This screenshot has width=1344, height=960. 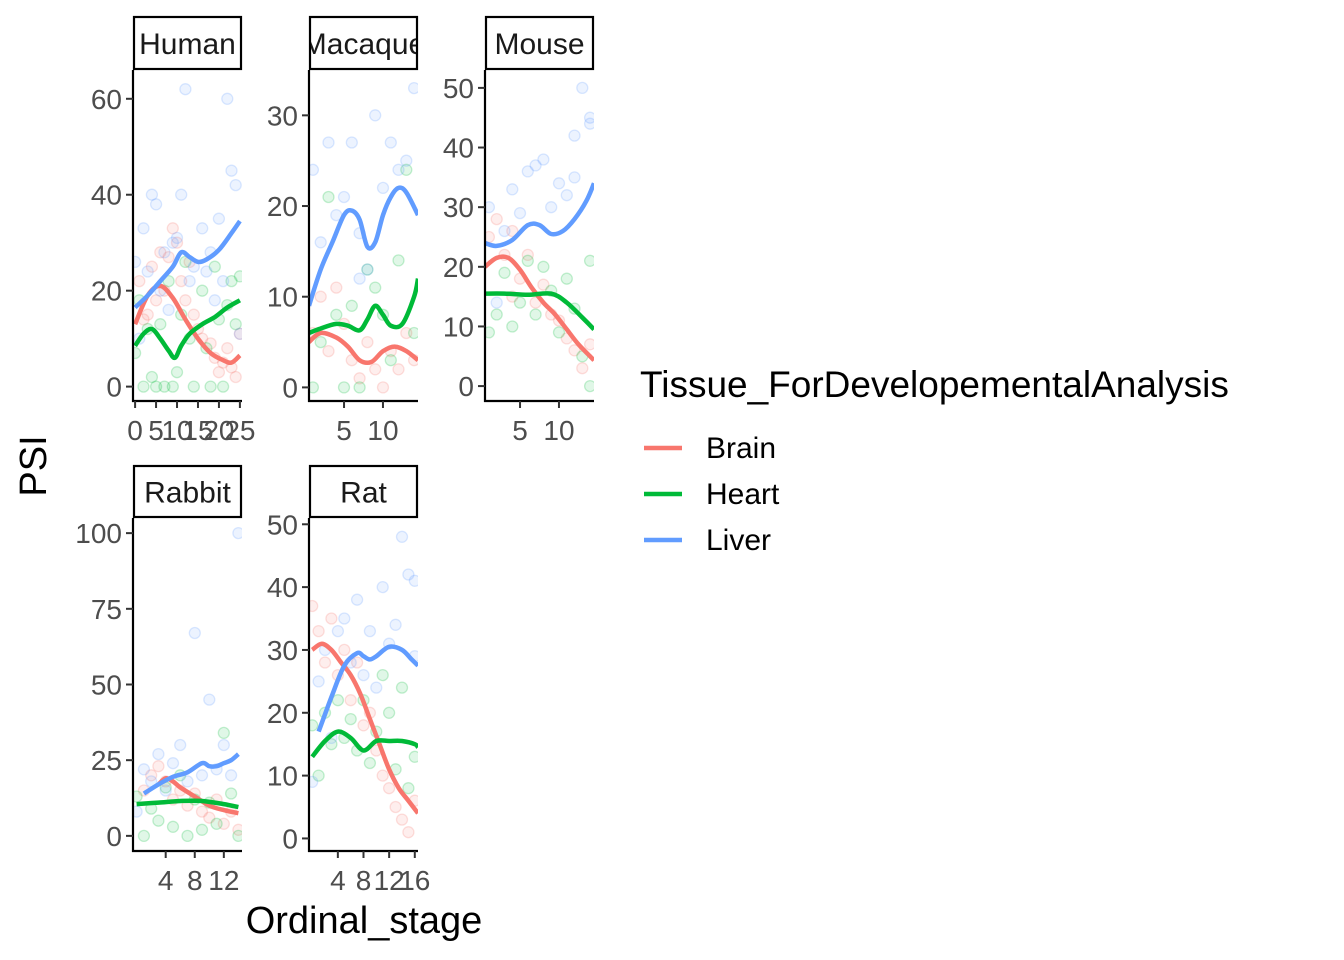 I want to click on smooth-lines, so click(x=188, y=784).